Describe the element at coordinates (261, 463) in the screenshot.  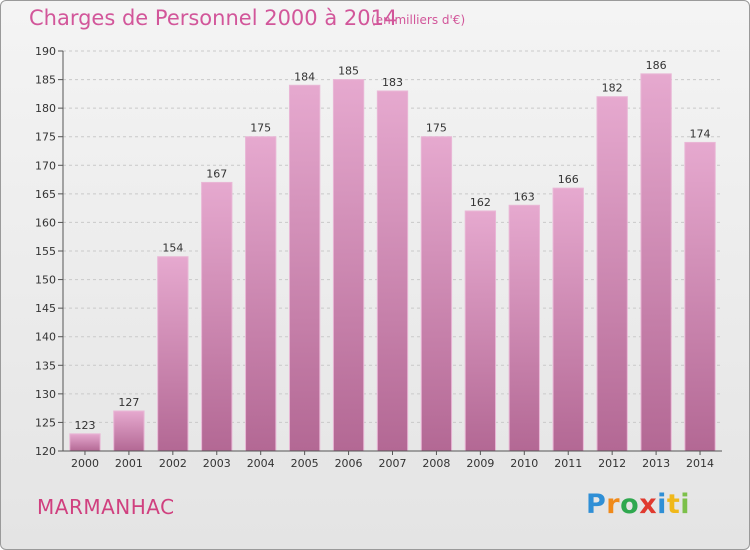
I see `x-tick-label: 2004` at that location.